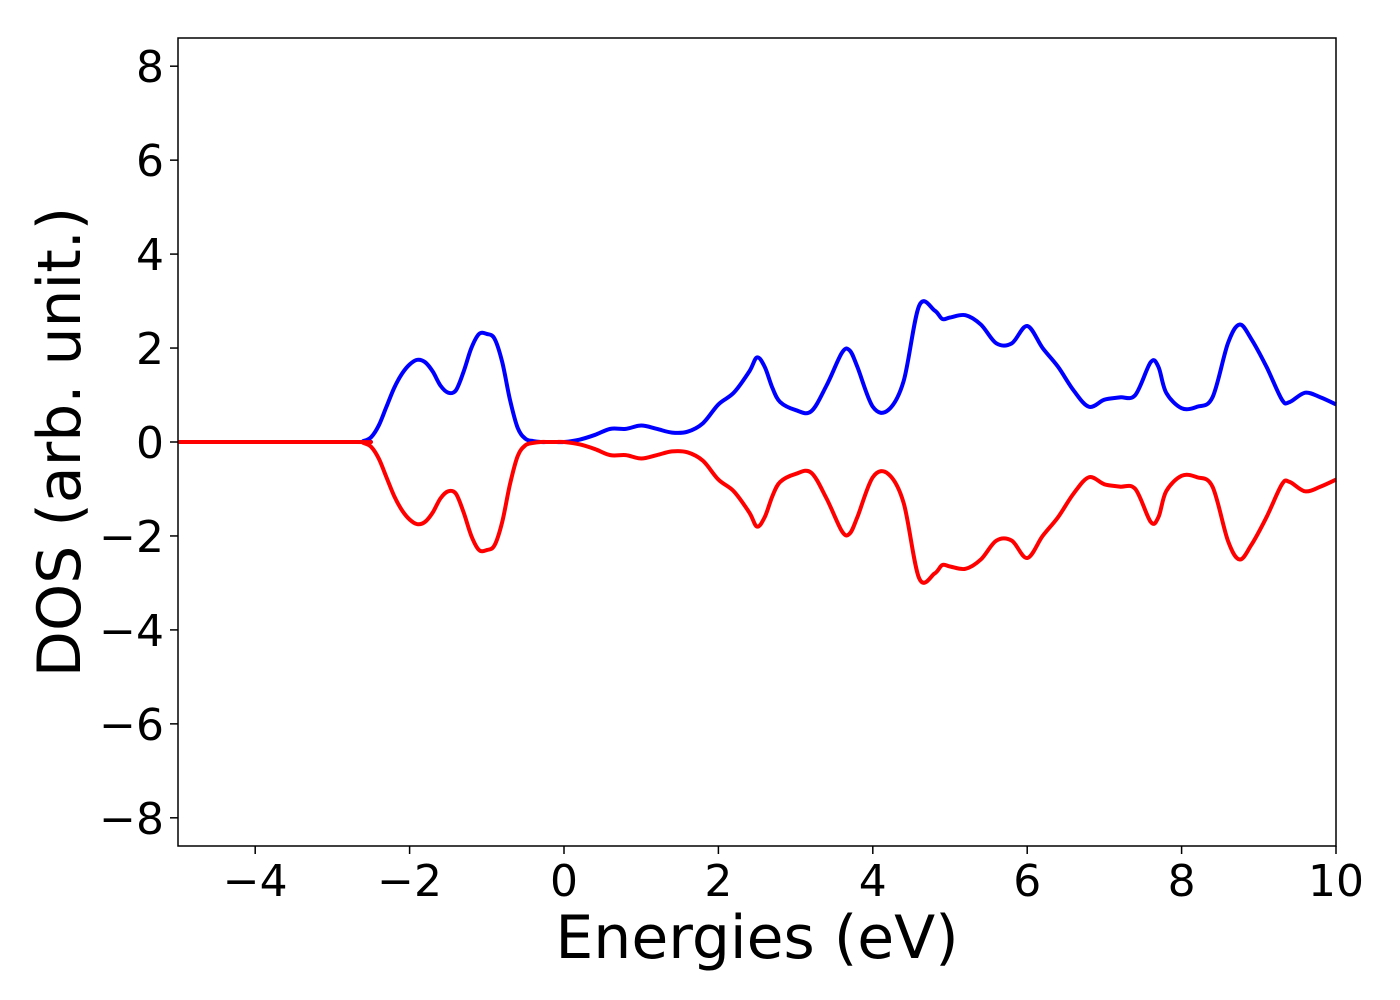  I want to click on x-tick-label: 6, so click(1027, 881).